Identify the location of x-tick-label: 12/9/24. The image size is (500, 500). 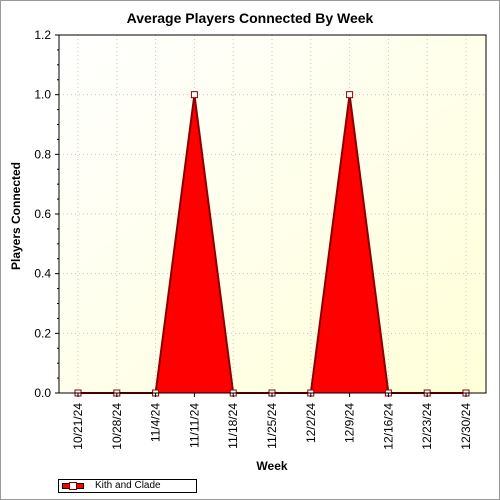
(350, 423).